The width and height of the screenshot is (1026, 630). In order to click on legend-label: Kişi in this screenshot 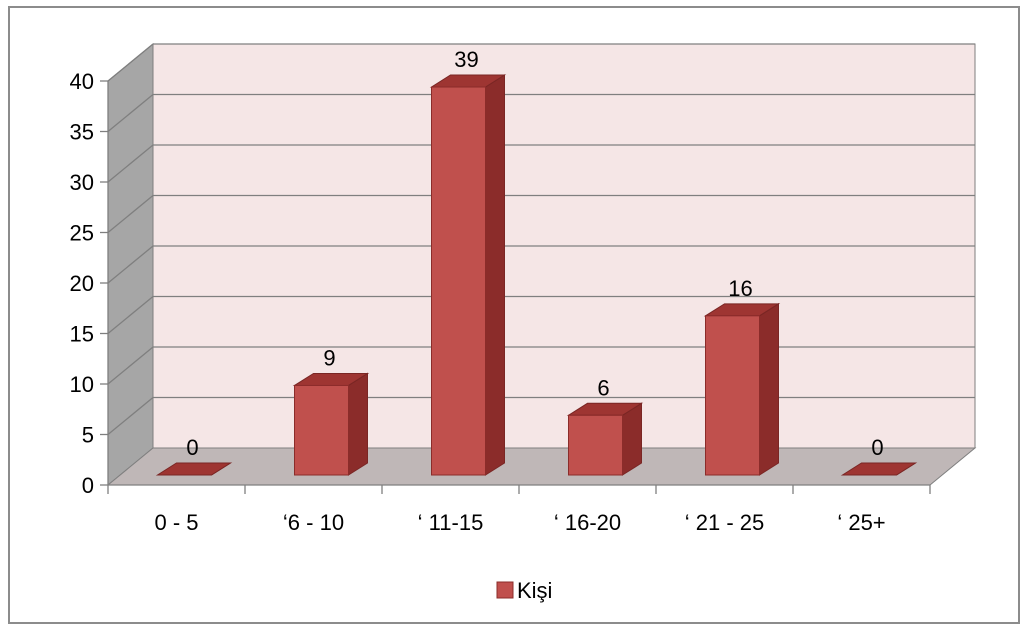, I will do `click(534, 590)`.